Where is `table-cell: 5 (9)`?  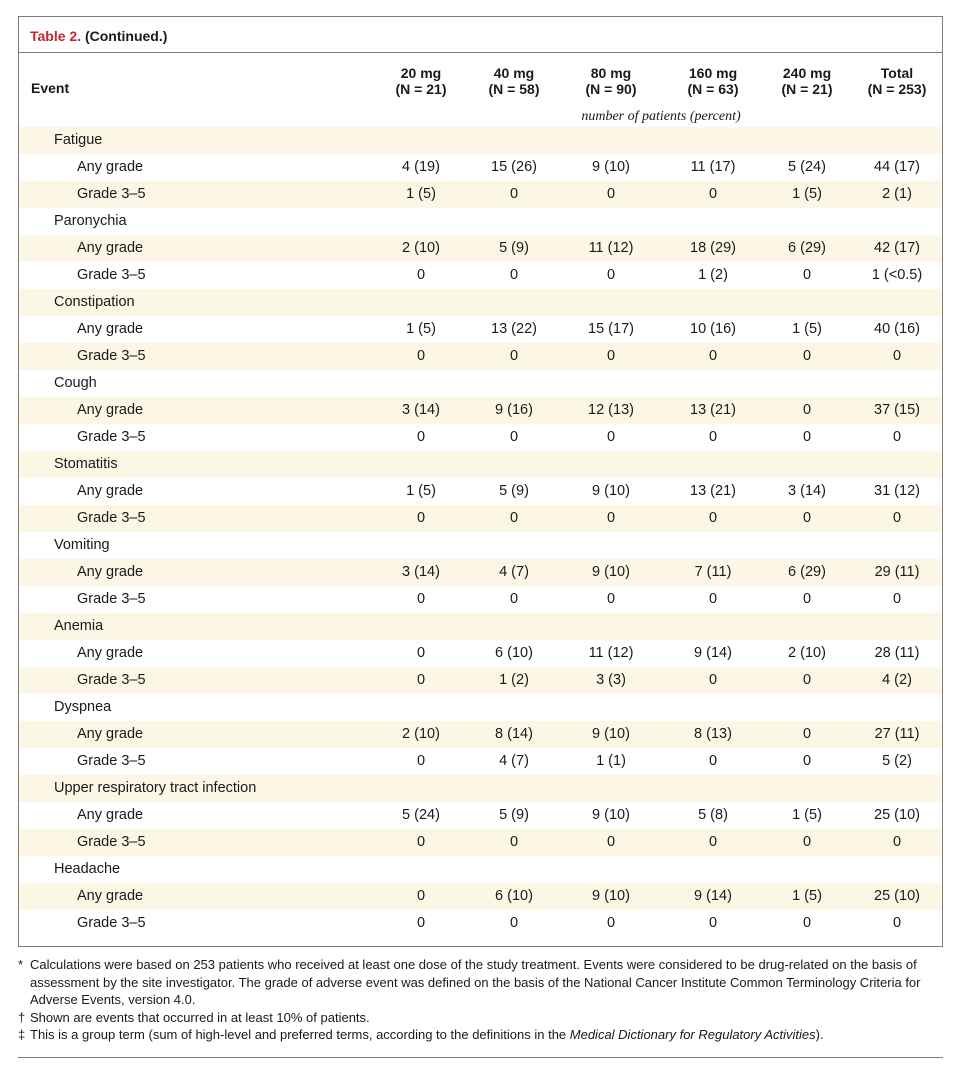 table-cell: 5 (9) is located at coordinates (514, 815).